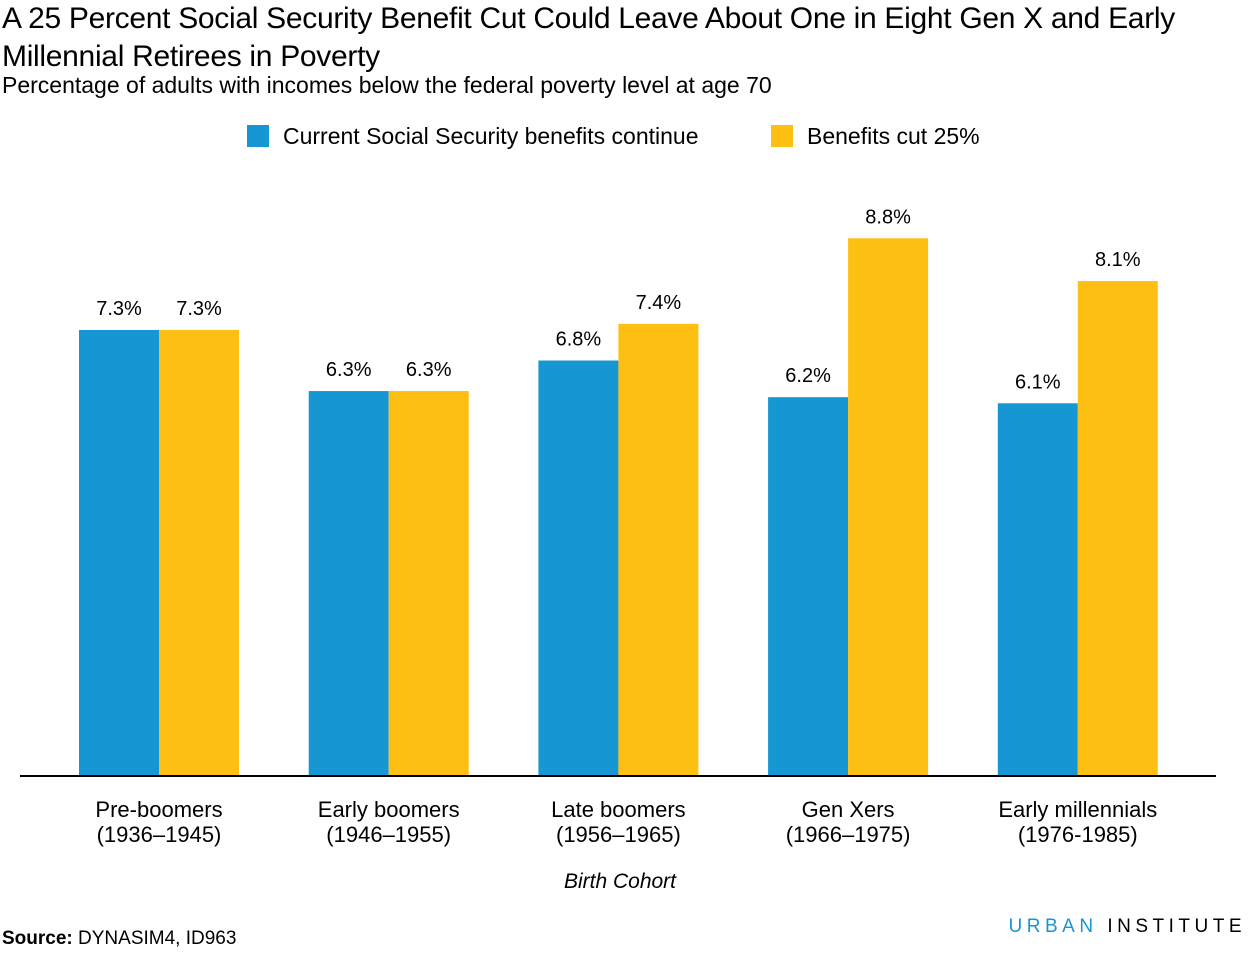 This screenshot has width=1248, height=960. Describe the element at coordinates (429, 370) in the screenshot. I see `data-label-cut-1: 6.3%` at that location.